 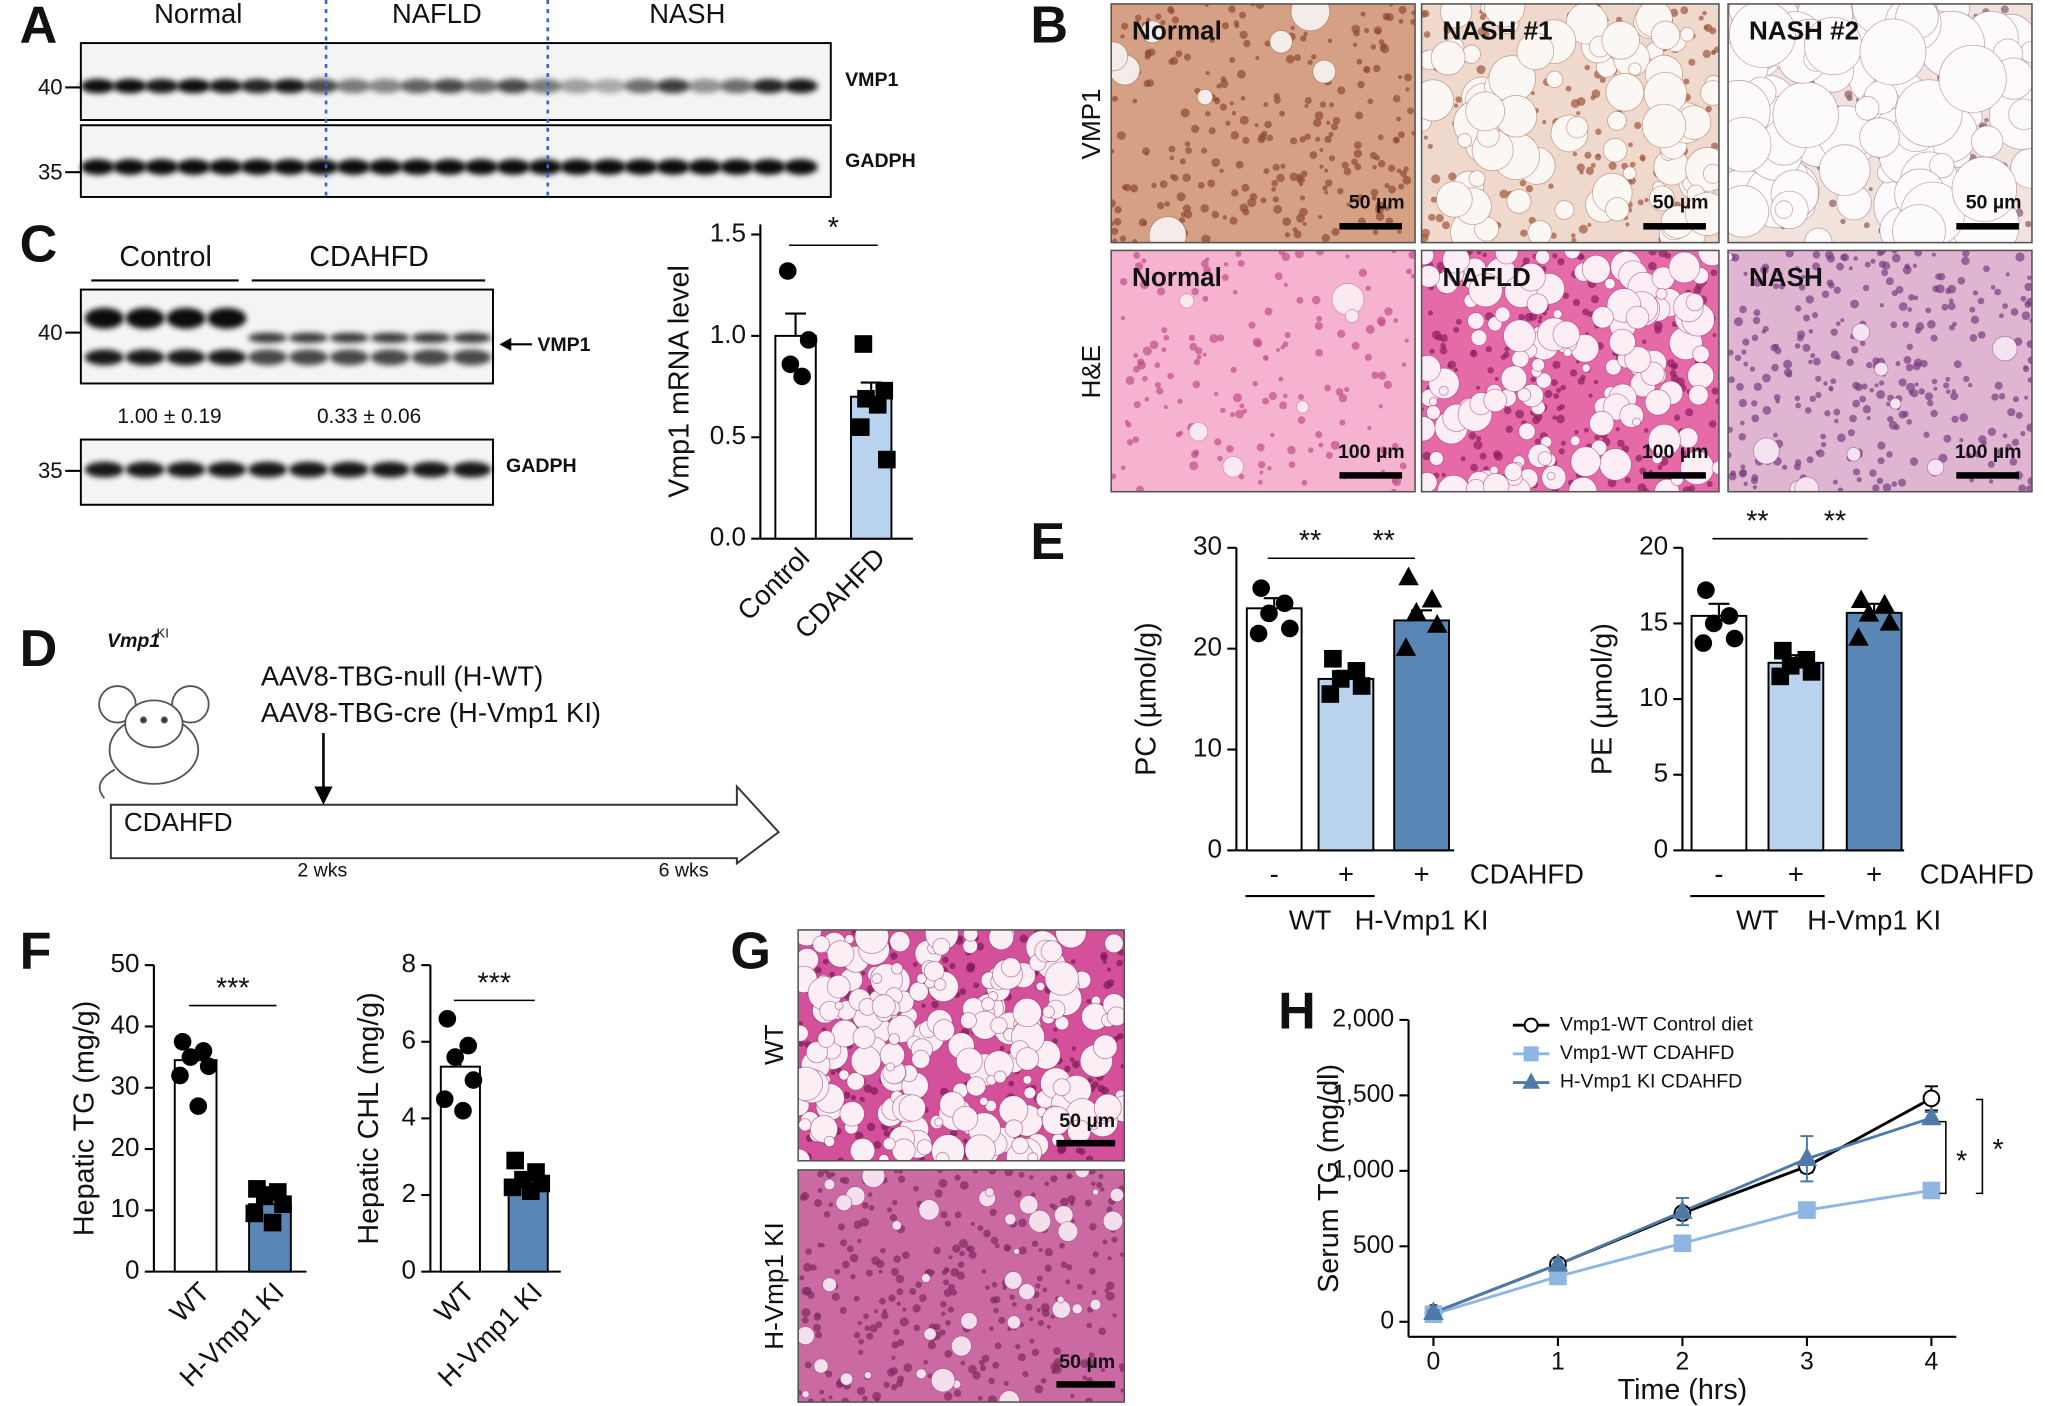 What do you see at coordinates (796, 324) in the screenshot?
I see `error-bar` at bounding box center [796, 324].